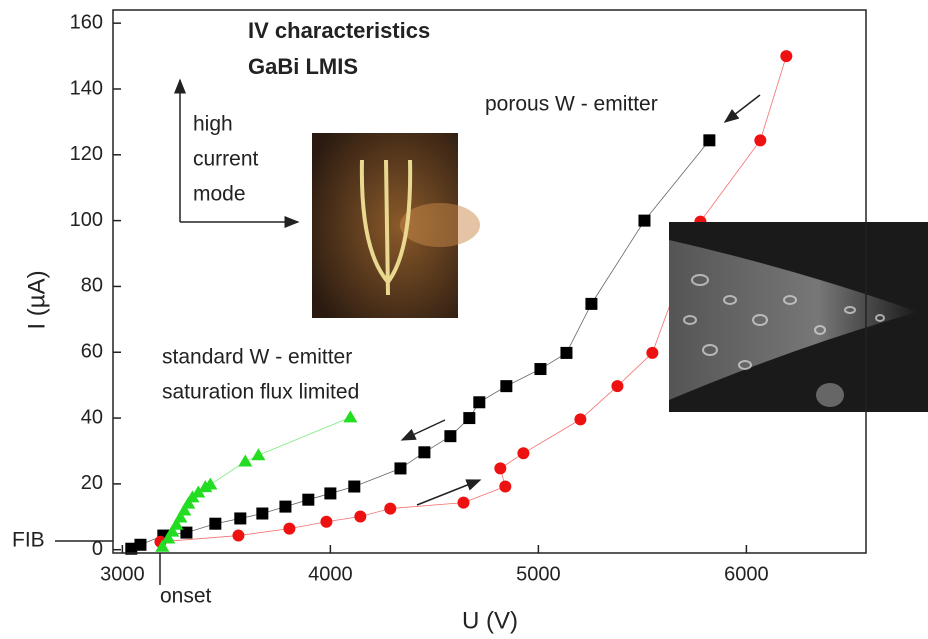  What do you see at coordinates (92, 483) in the screenshot?
I see `y-tick-label: 20` at bounding box center [92, 483].